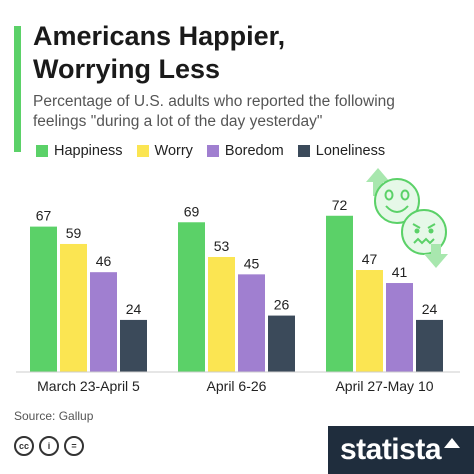 This screenshot has width=474, height=474. I want to click on down-arrow-icon, so click(436, 256).